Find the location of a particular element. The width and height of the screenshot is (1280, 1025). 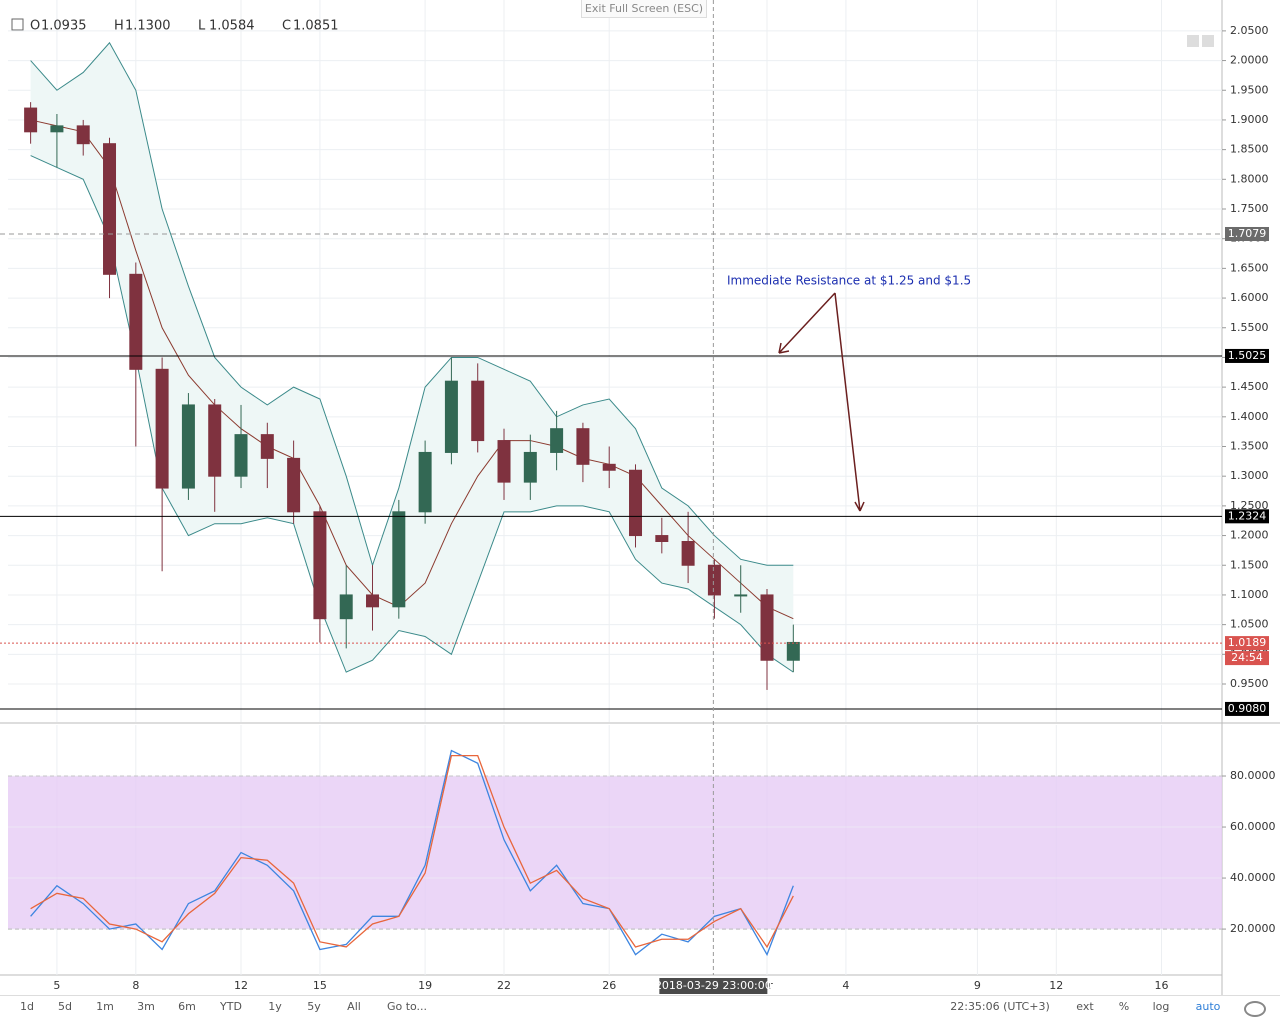

collapse-icon is located at coordinates (17, 24).